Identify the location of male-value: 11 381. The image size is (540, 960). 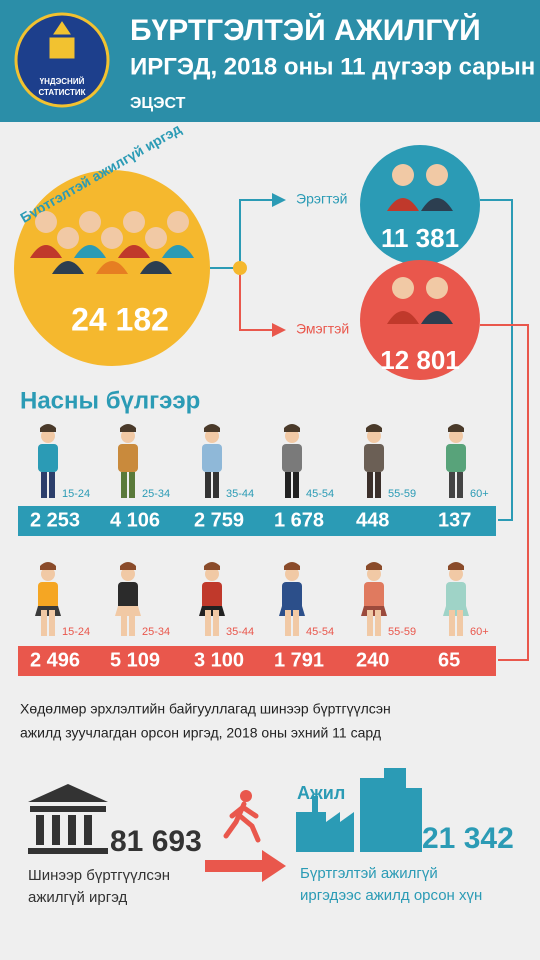
(420, 238).